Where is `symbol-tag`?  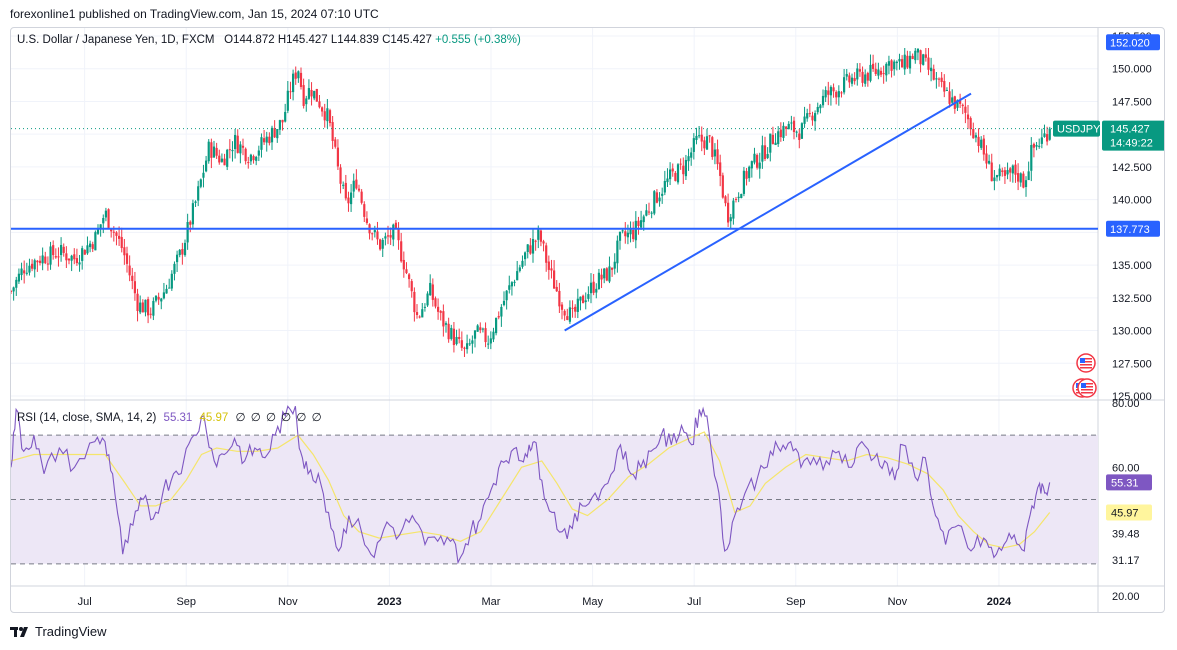
symbol-tag is located at coordinates (1076, 128).